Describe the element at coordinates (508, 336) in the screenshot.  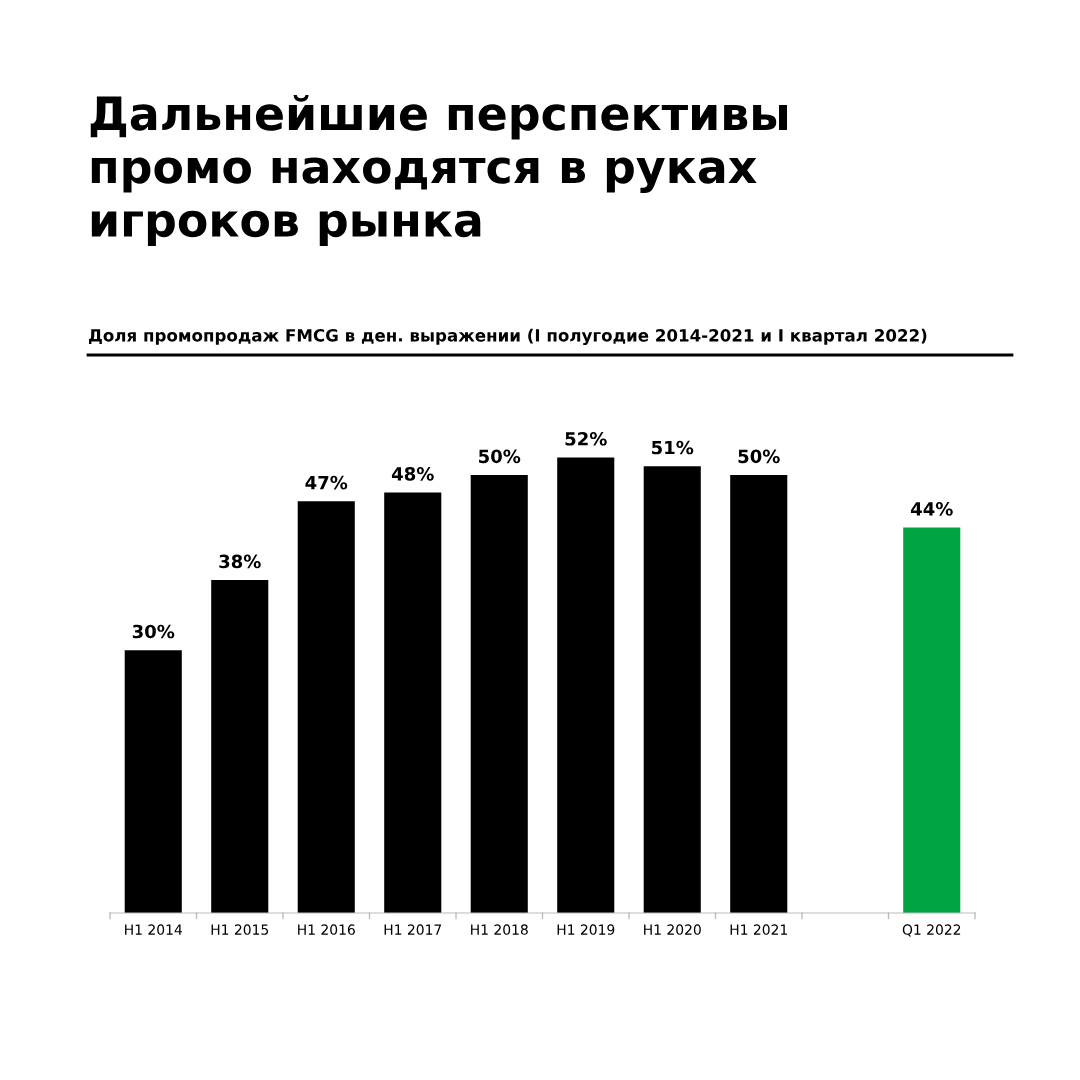
I see `chart-subtitle: Доля промопродаж FMCG в ден. выражении (I полугодие 2014-2021 и I квартал 2022)` at that location.